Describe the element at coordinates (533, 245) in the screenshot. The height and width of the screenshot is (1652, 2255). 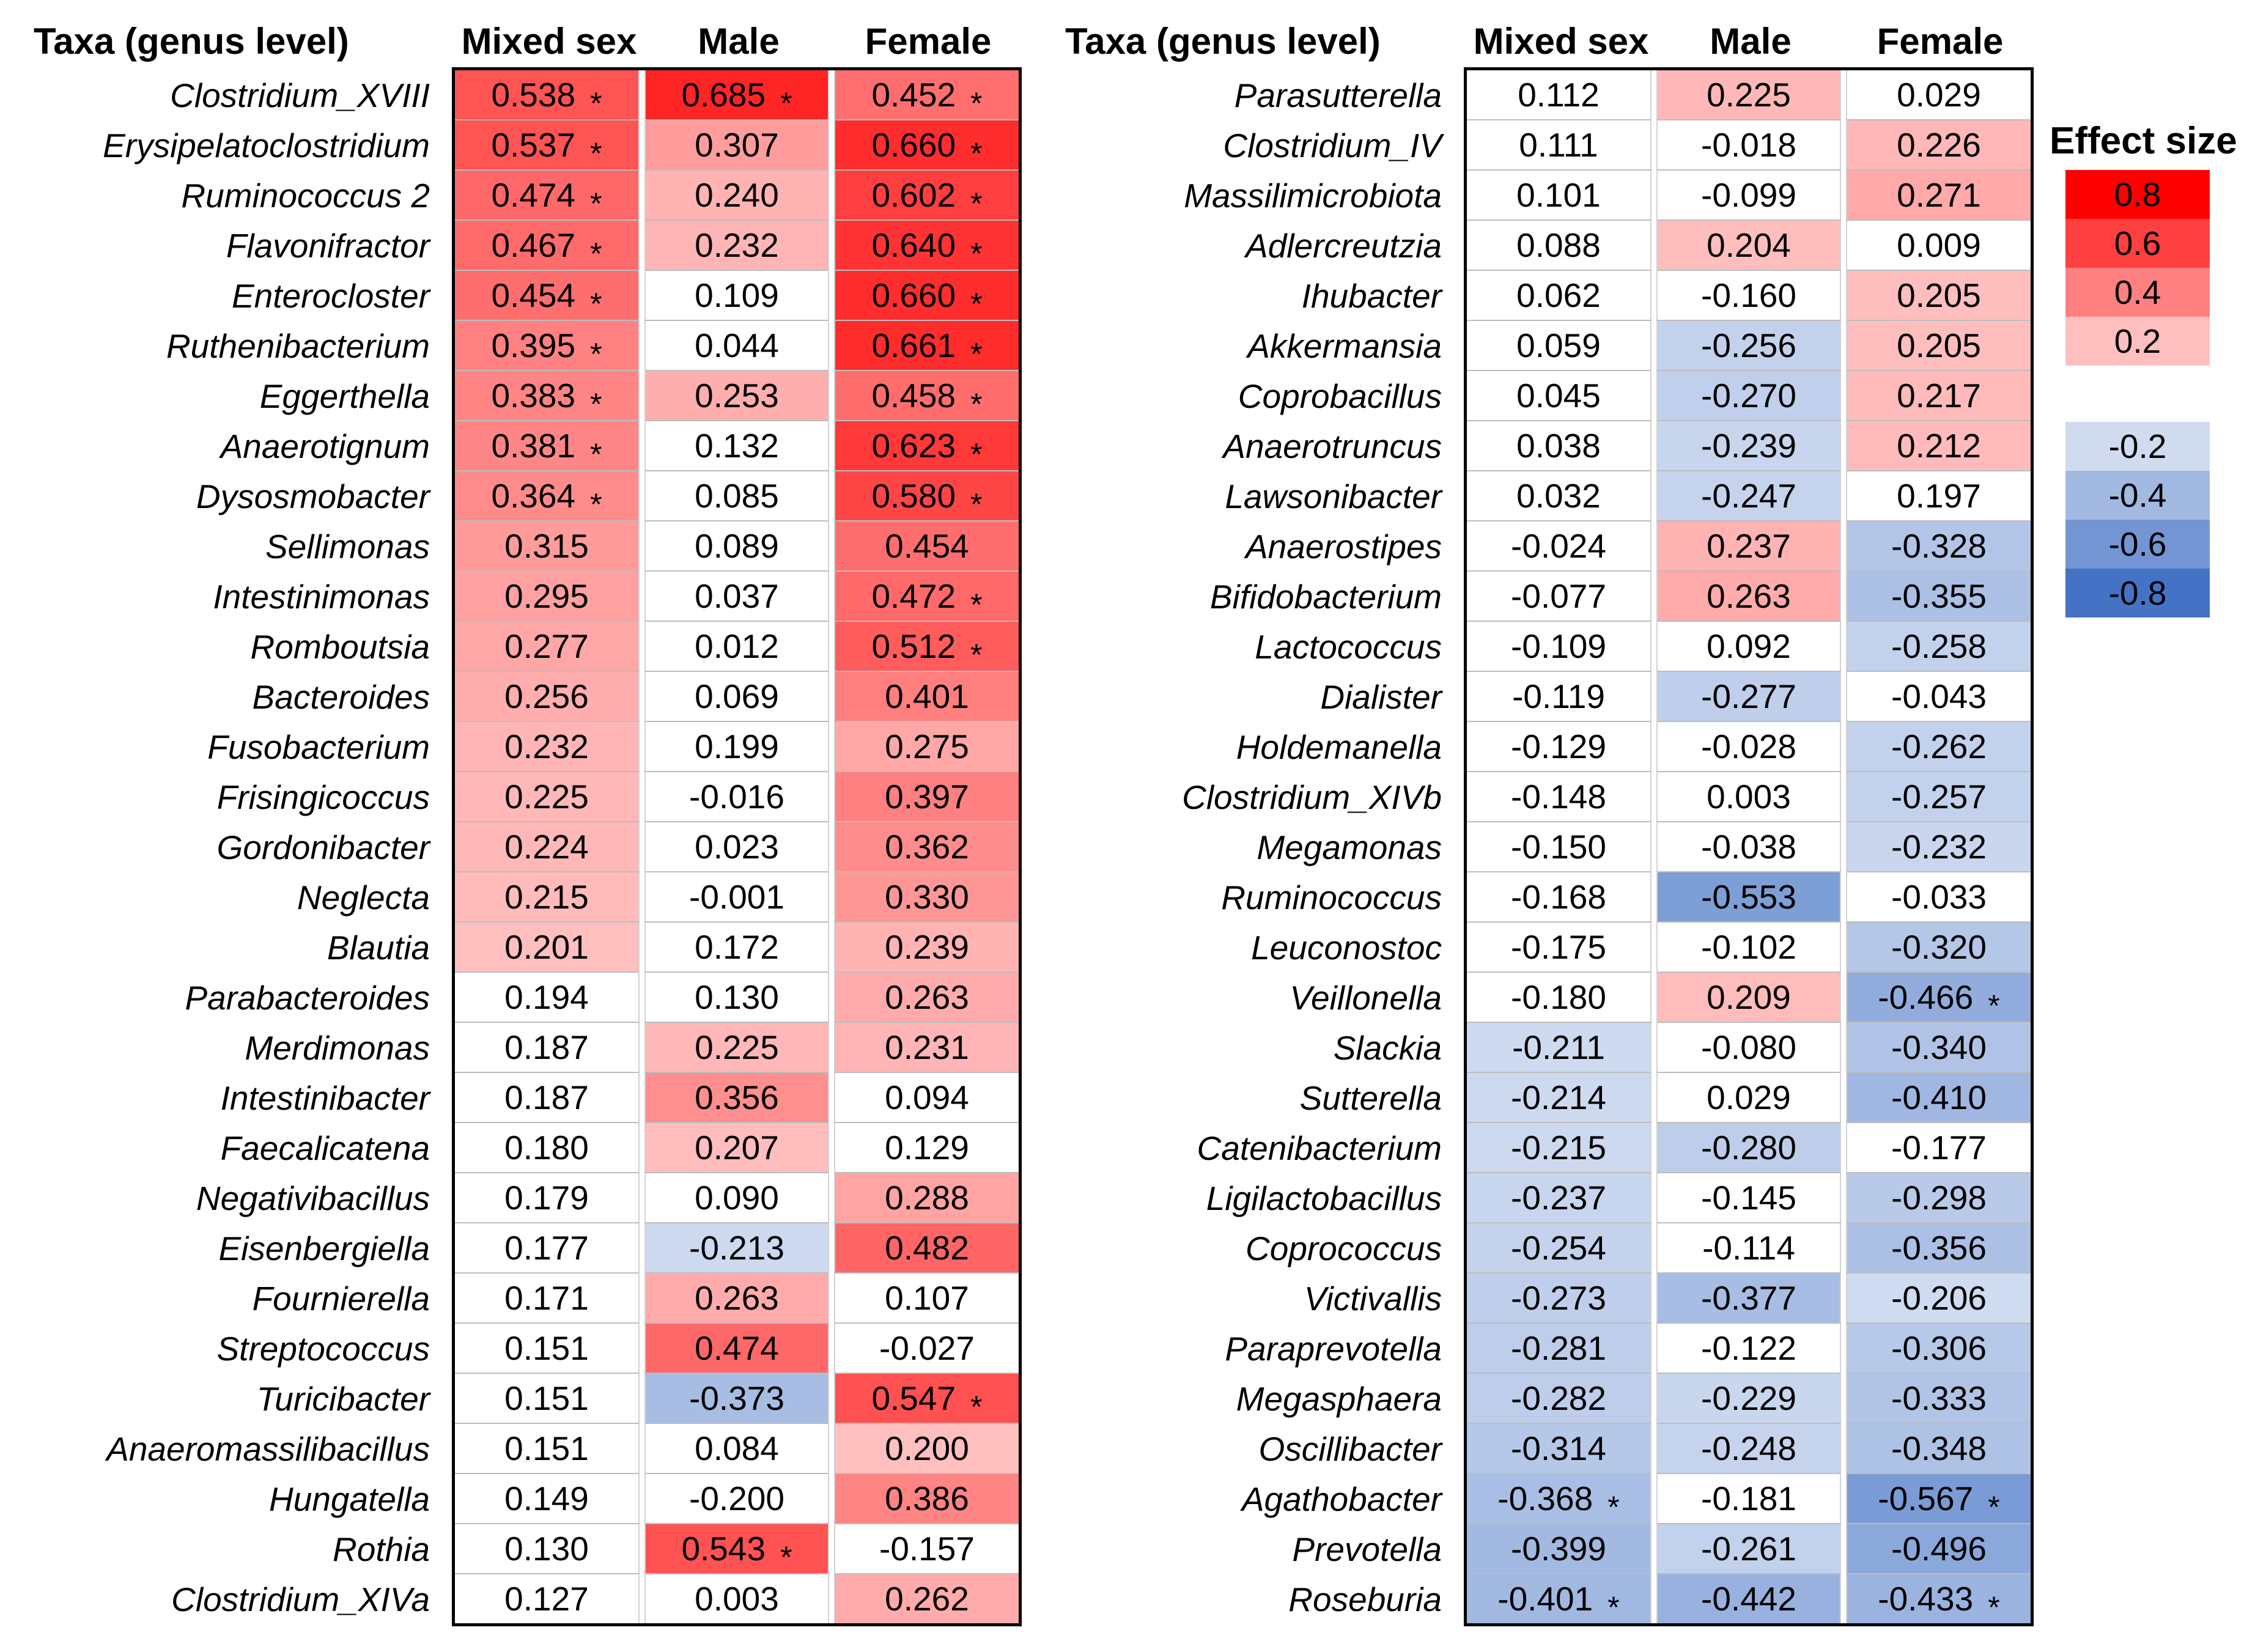
I see `effect-size-value: 0.467` at that location.